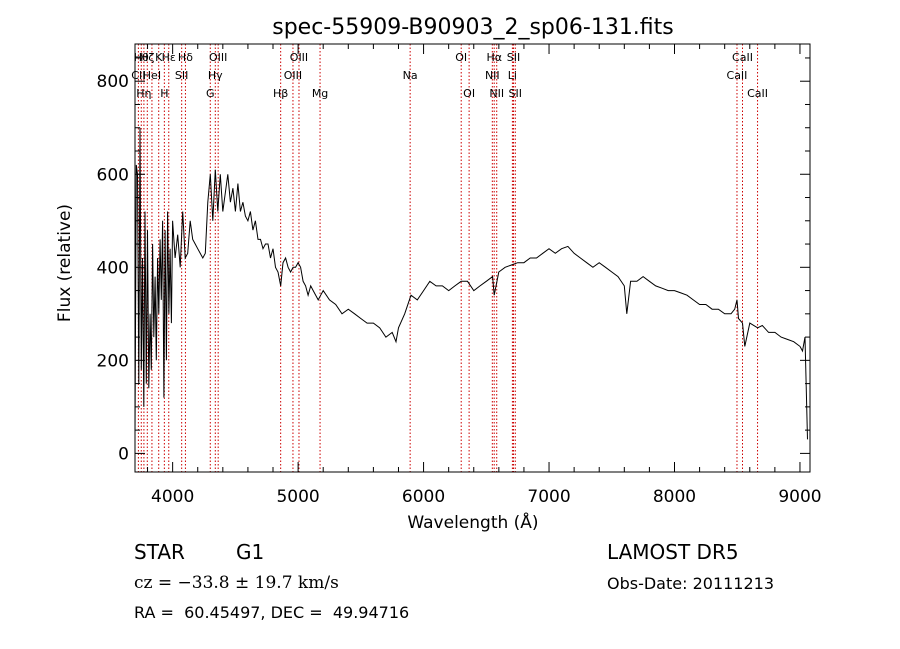  Describe the element at coordinates (172, 497) in the screenshot. I see `x-tick-label: 4000` at that location.